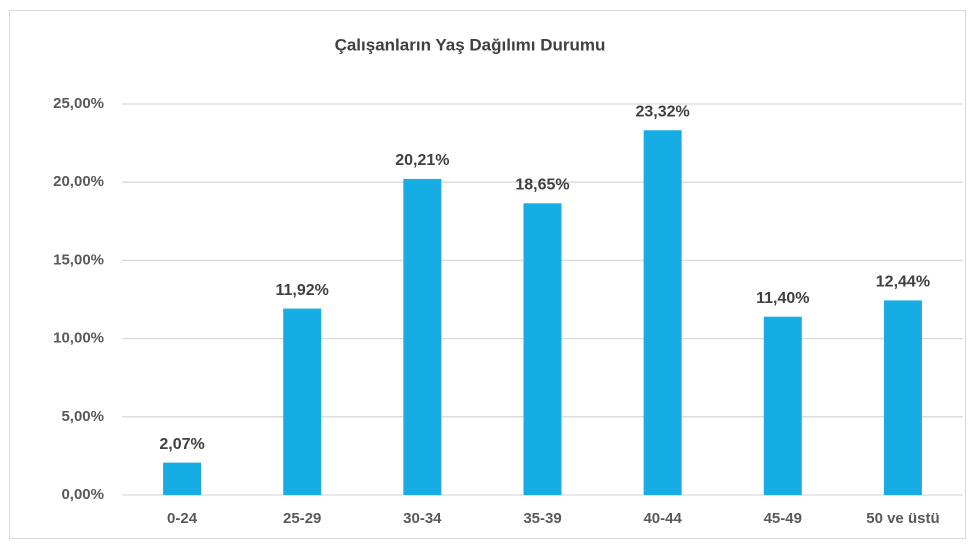 This screenshot has width=970, height=547. What do you see at coordinates (663, 111) in the screenshot?
I see `value-label: 23,32%` at bounding box center [663, 111].